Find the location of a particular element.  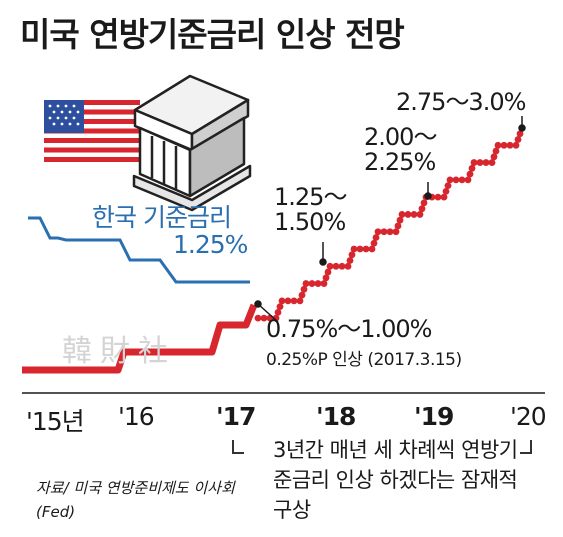

bracket-left is located at coordinates (238, 447).